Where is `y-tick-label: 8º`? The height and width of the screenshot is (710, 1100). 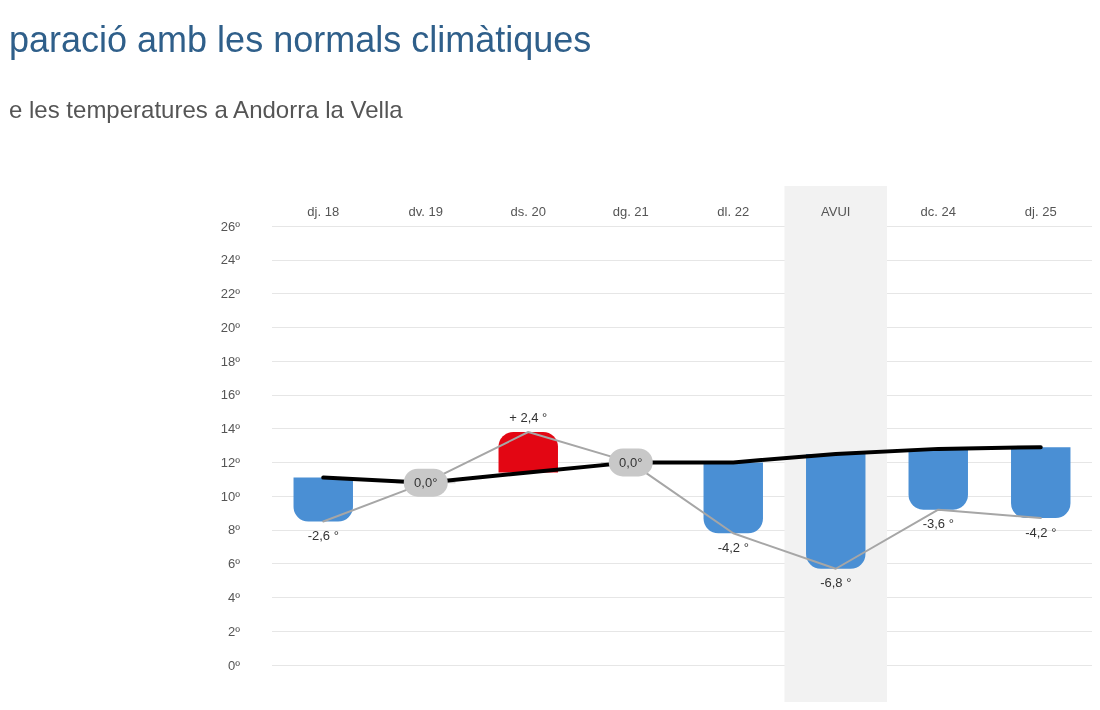 y-tick-label: 8º is located at coordinates (234, 530).